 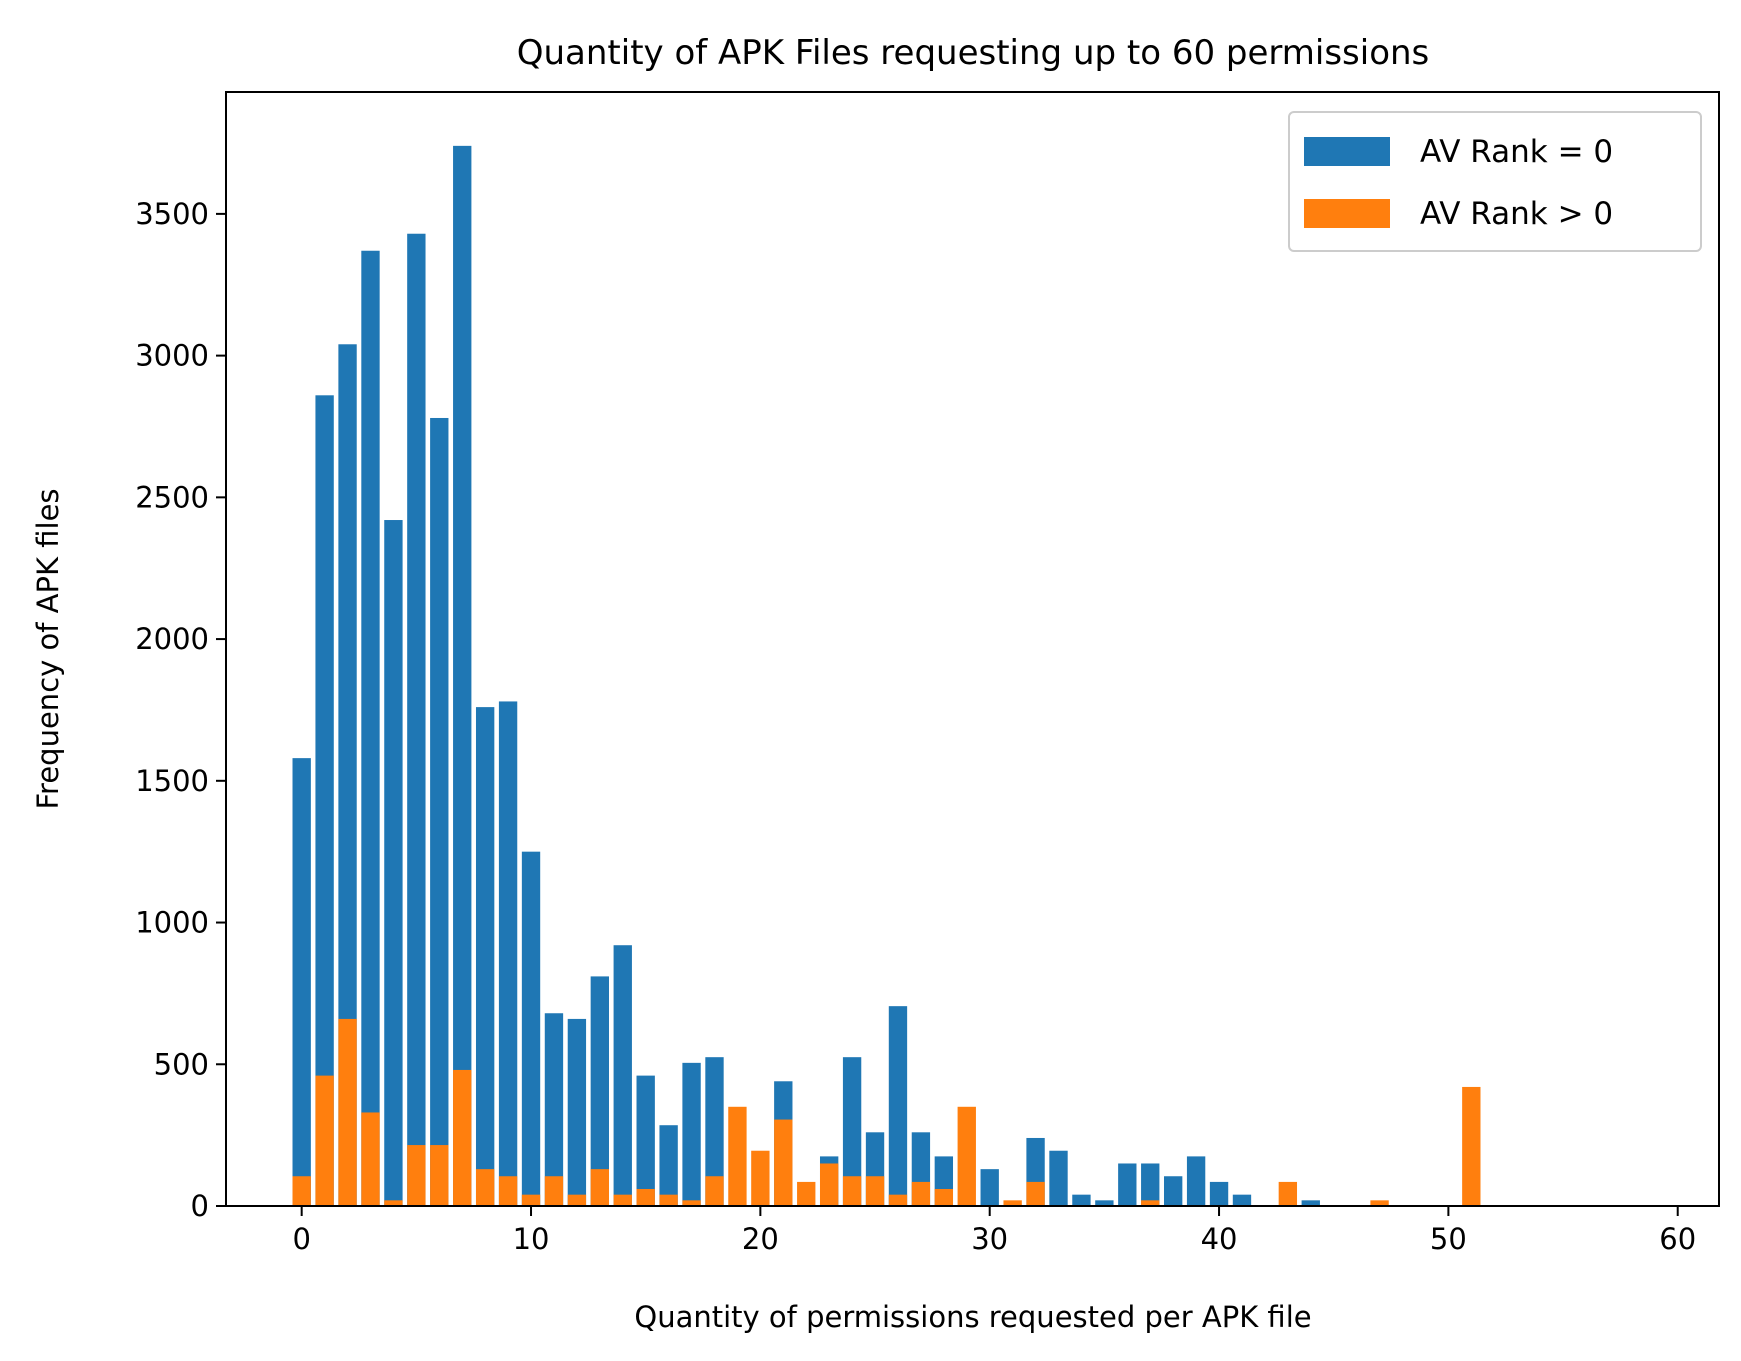 I want to click on x-tick-label-20: 20, so click(x=760, y=1239).